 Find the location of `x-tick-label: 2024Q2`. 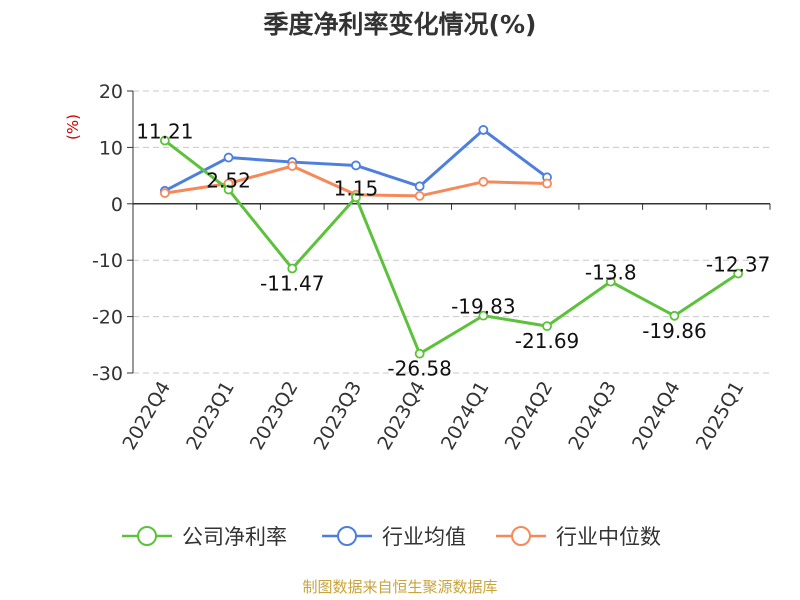

x-tick-label: 2024Q2 is located at coordinates (529, 416).